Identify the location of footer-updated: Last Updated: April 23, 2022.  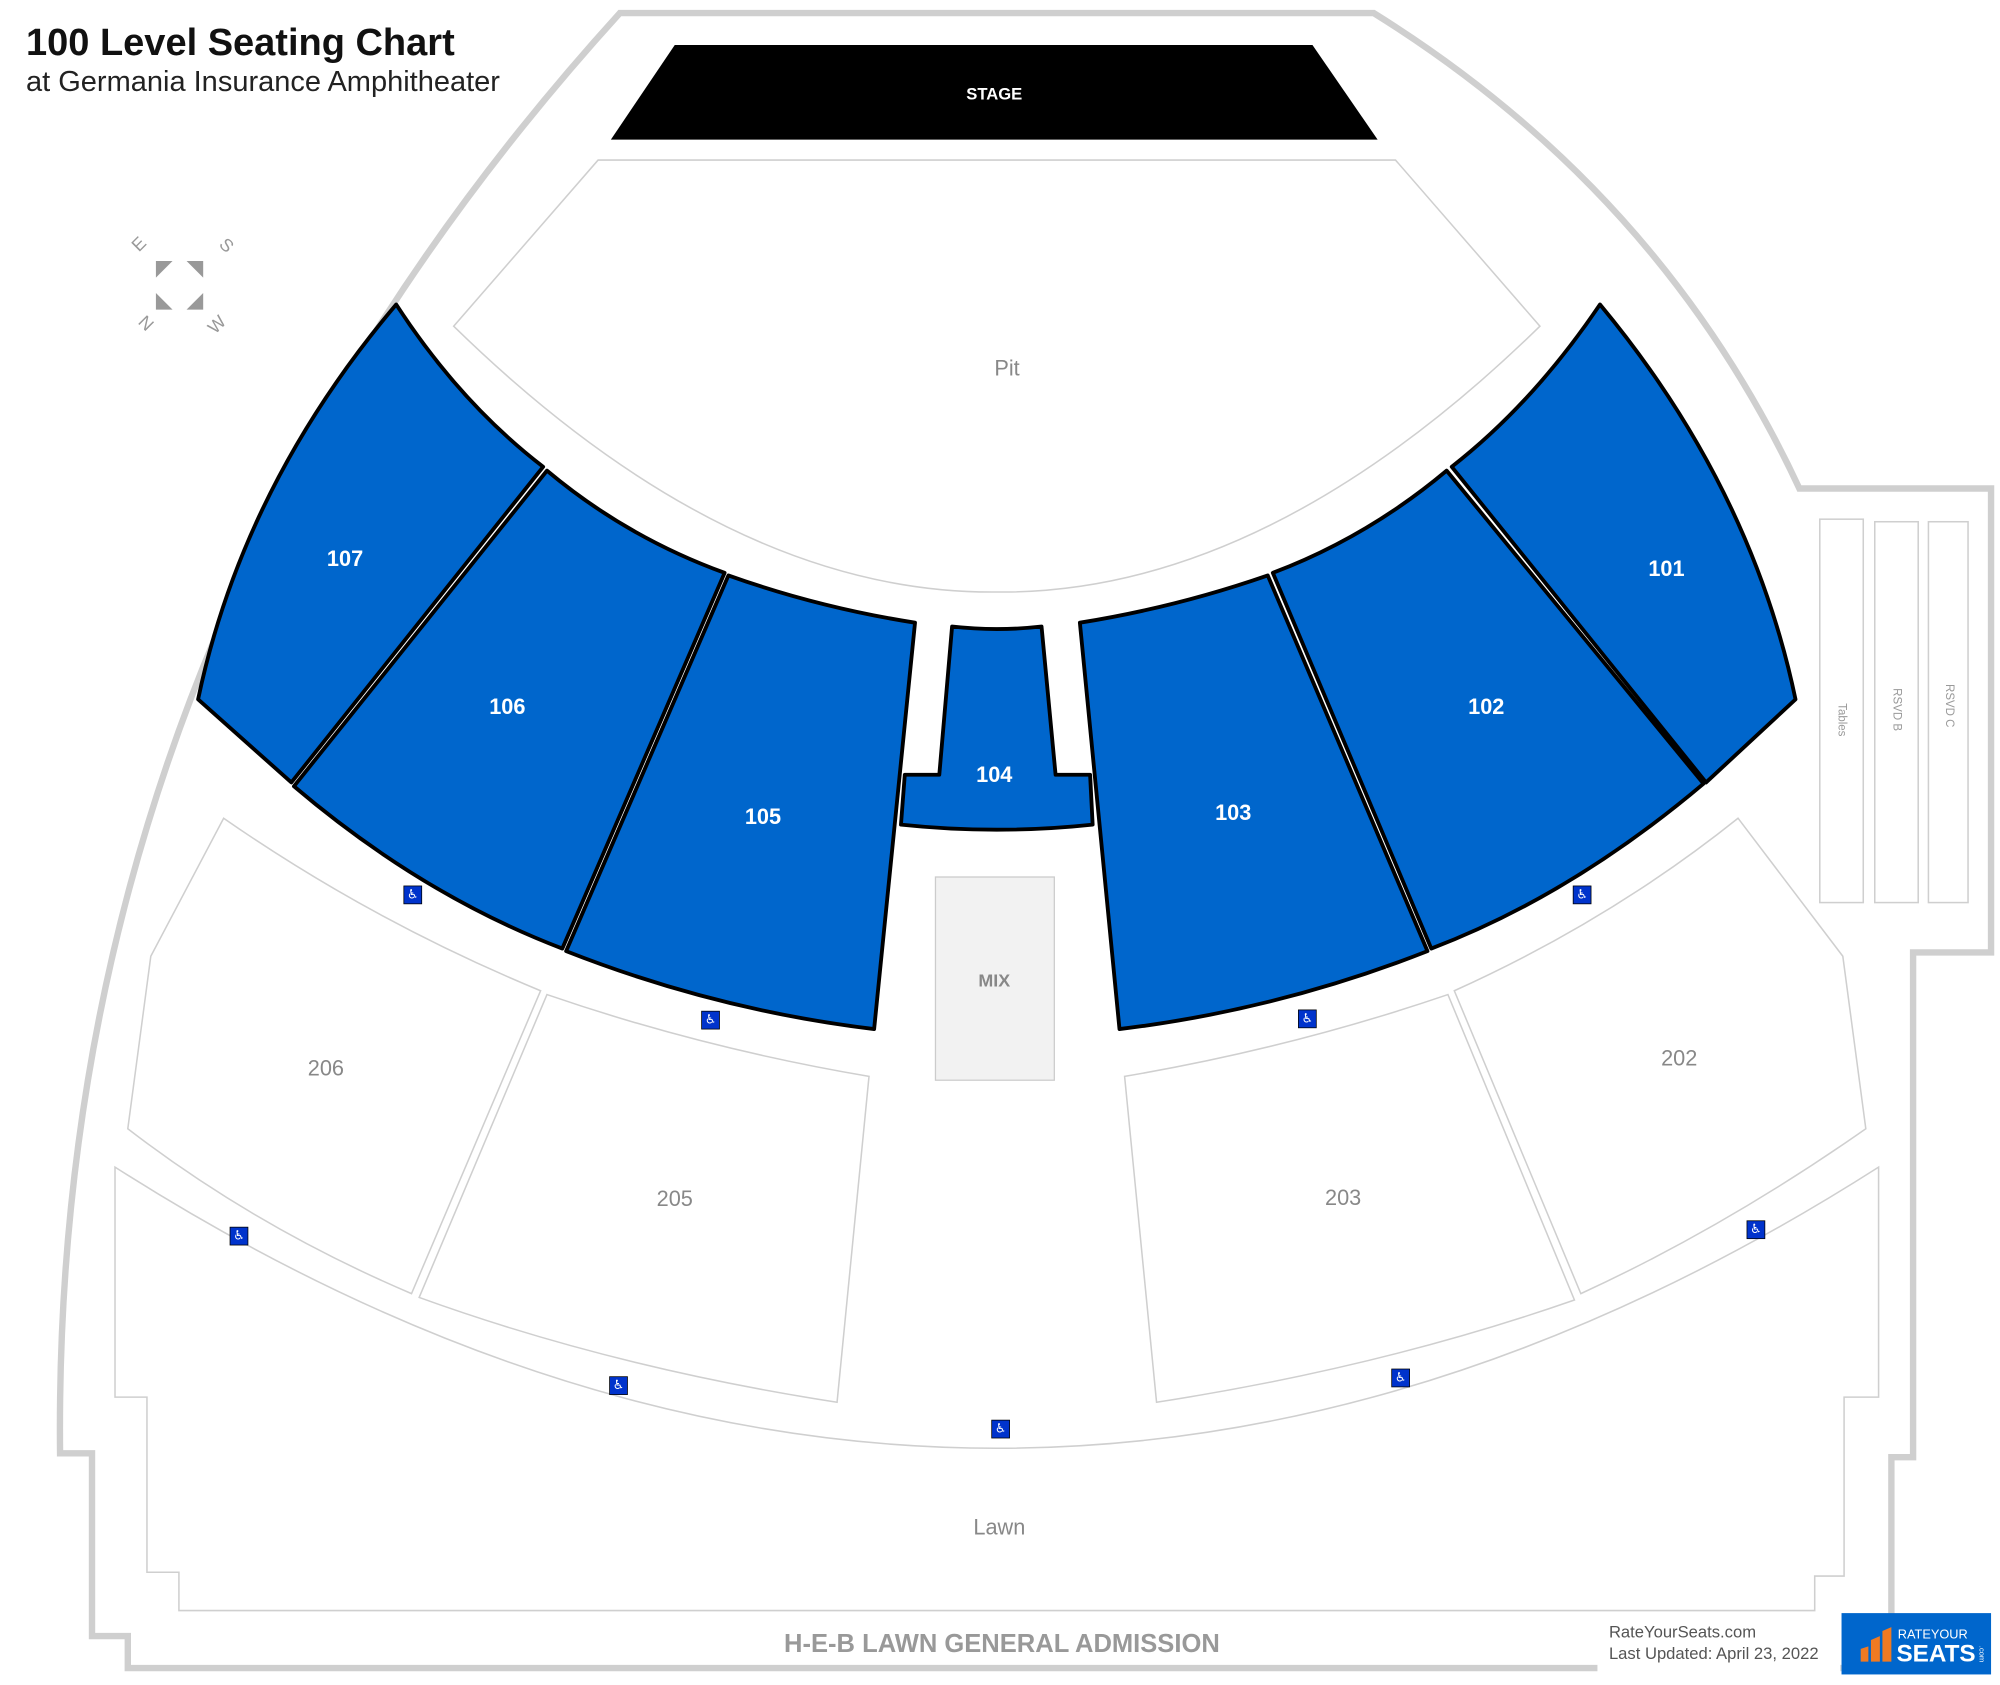
(1714, 1653).